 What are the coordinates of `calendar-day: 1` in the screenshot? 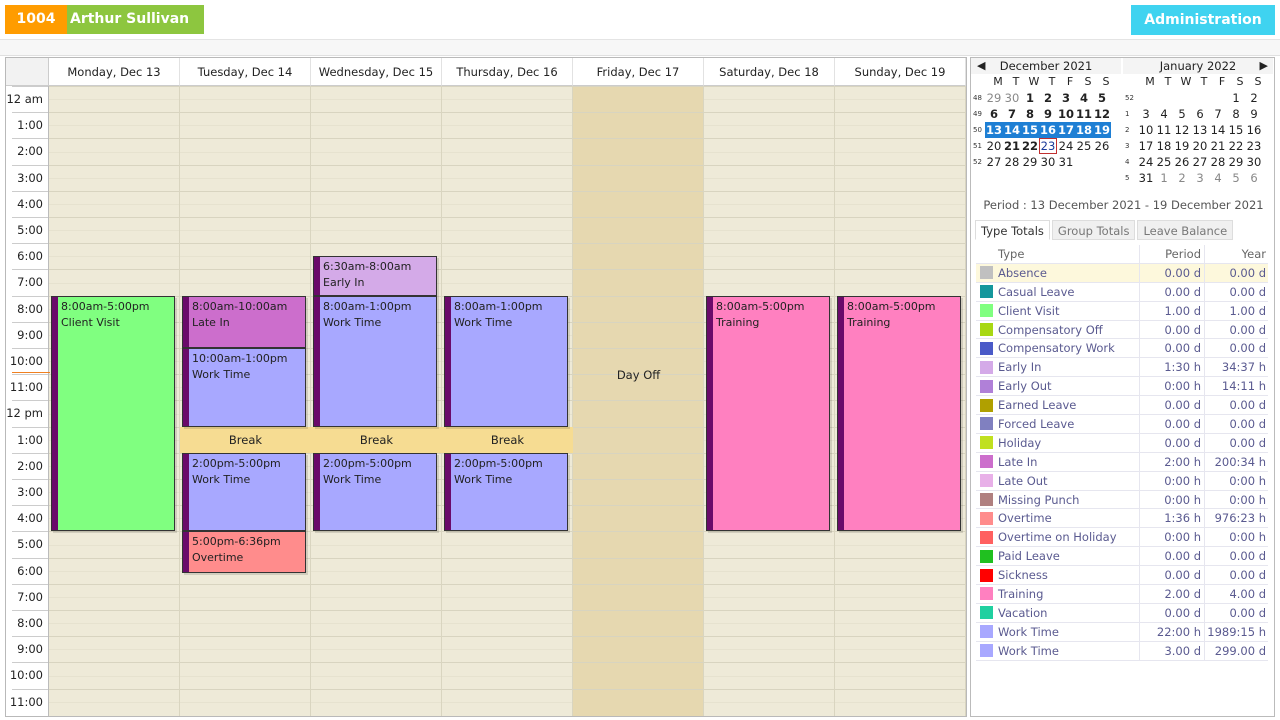 It's located at (1236, 98).